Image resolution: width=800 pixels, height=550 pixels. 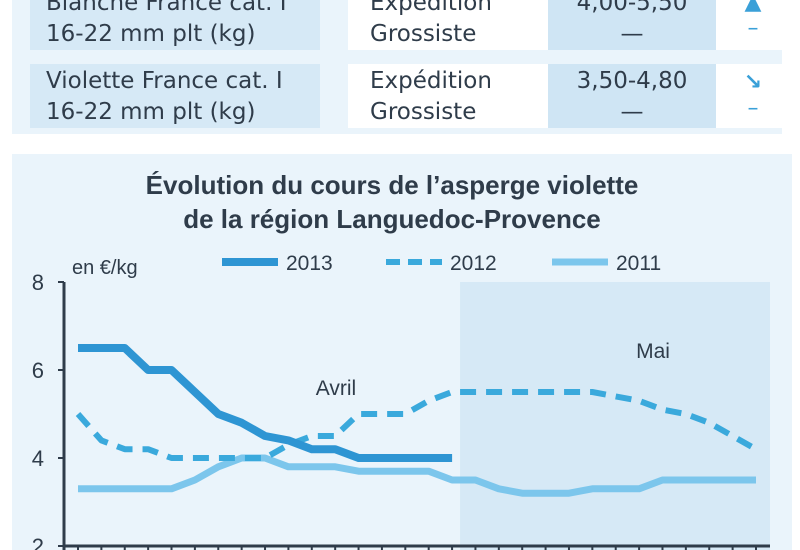 I want to click on series-line-2013, so click(x=265, y=403).